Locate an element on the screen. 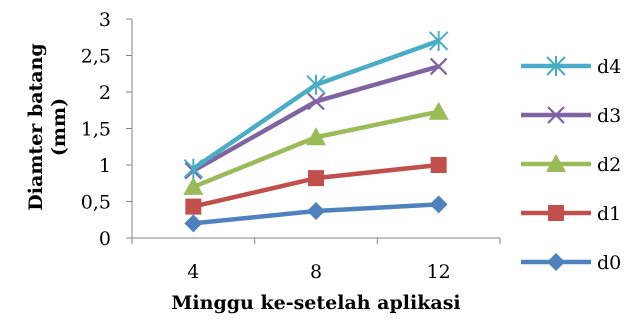 The image size is (640, 322). y-tick-label: 1,5 is located at coordinates (96, 130).